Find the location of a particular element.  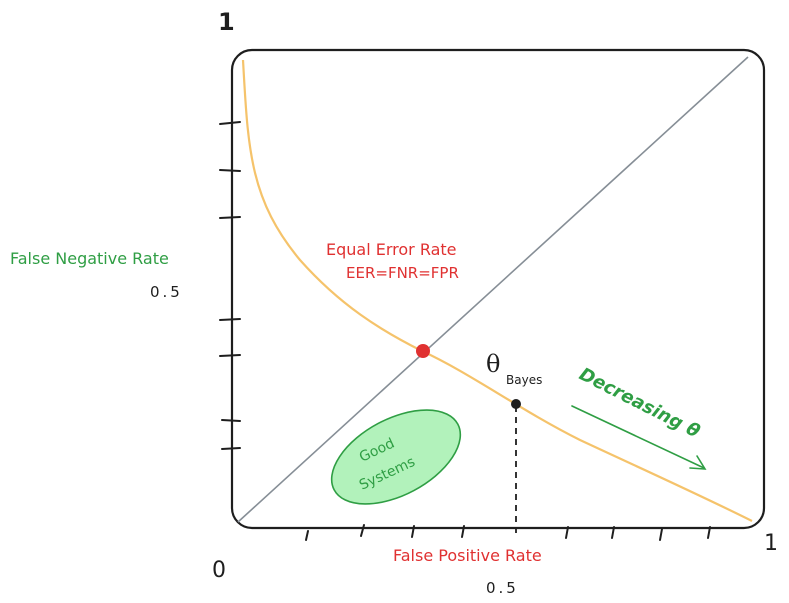

theta-bayes-symbol: θ is located at coordinates (493, 364).